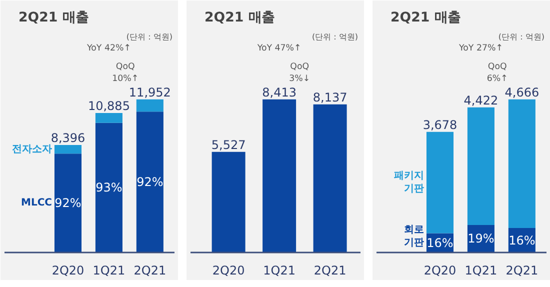  Describe the element at coordinates (279, 92) in the screenshot. I see `data-label: 8,413` at that location.